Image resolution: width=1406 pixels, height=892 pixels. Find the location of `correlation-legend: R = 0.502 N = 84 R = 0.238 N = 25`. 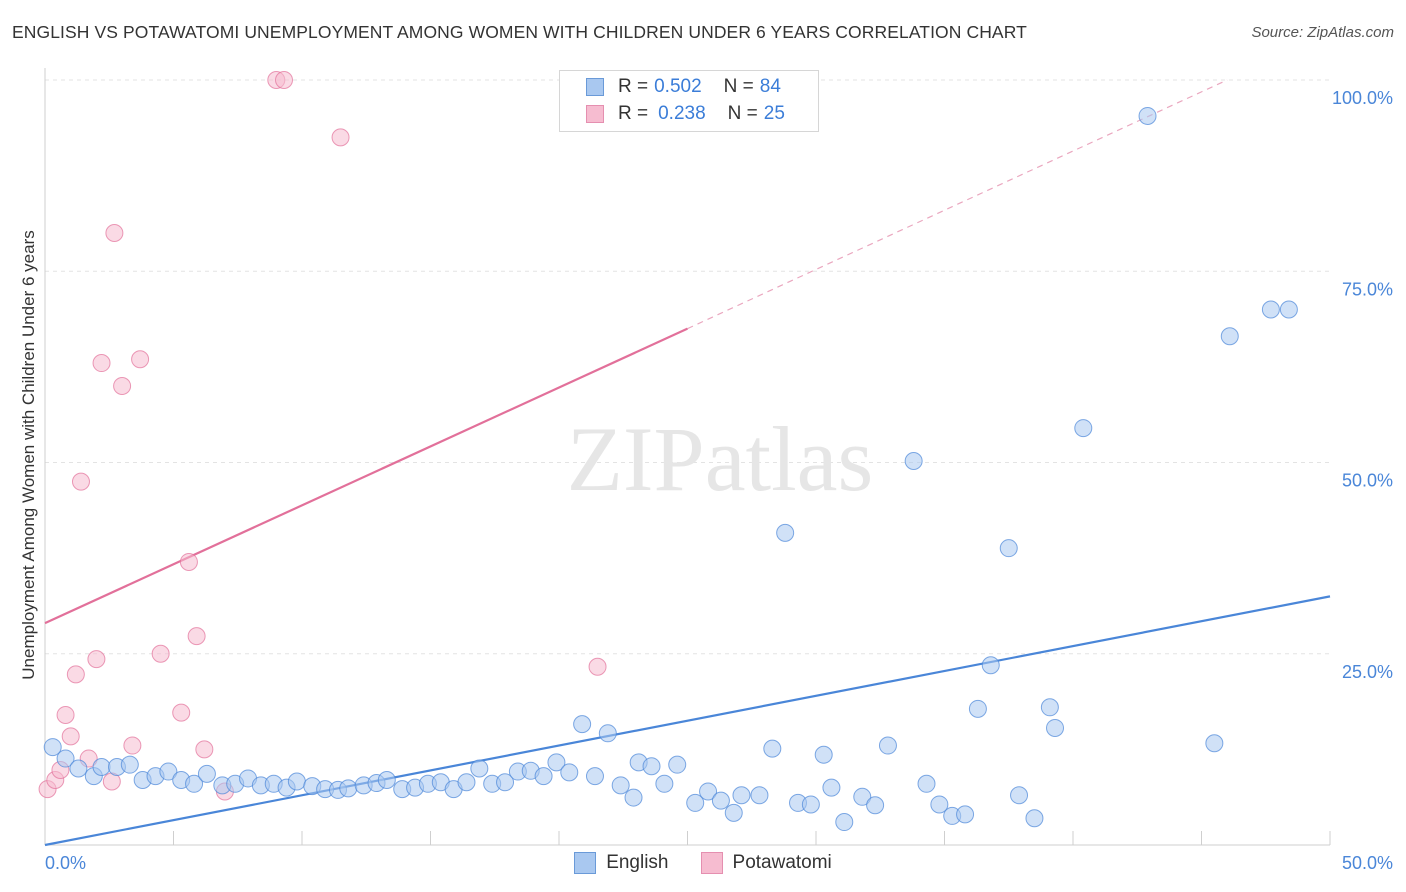

correlation-legend: R = 0.502 N = 84 R = 0.238 N = 25 is located at coordinates (689, 101).